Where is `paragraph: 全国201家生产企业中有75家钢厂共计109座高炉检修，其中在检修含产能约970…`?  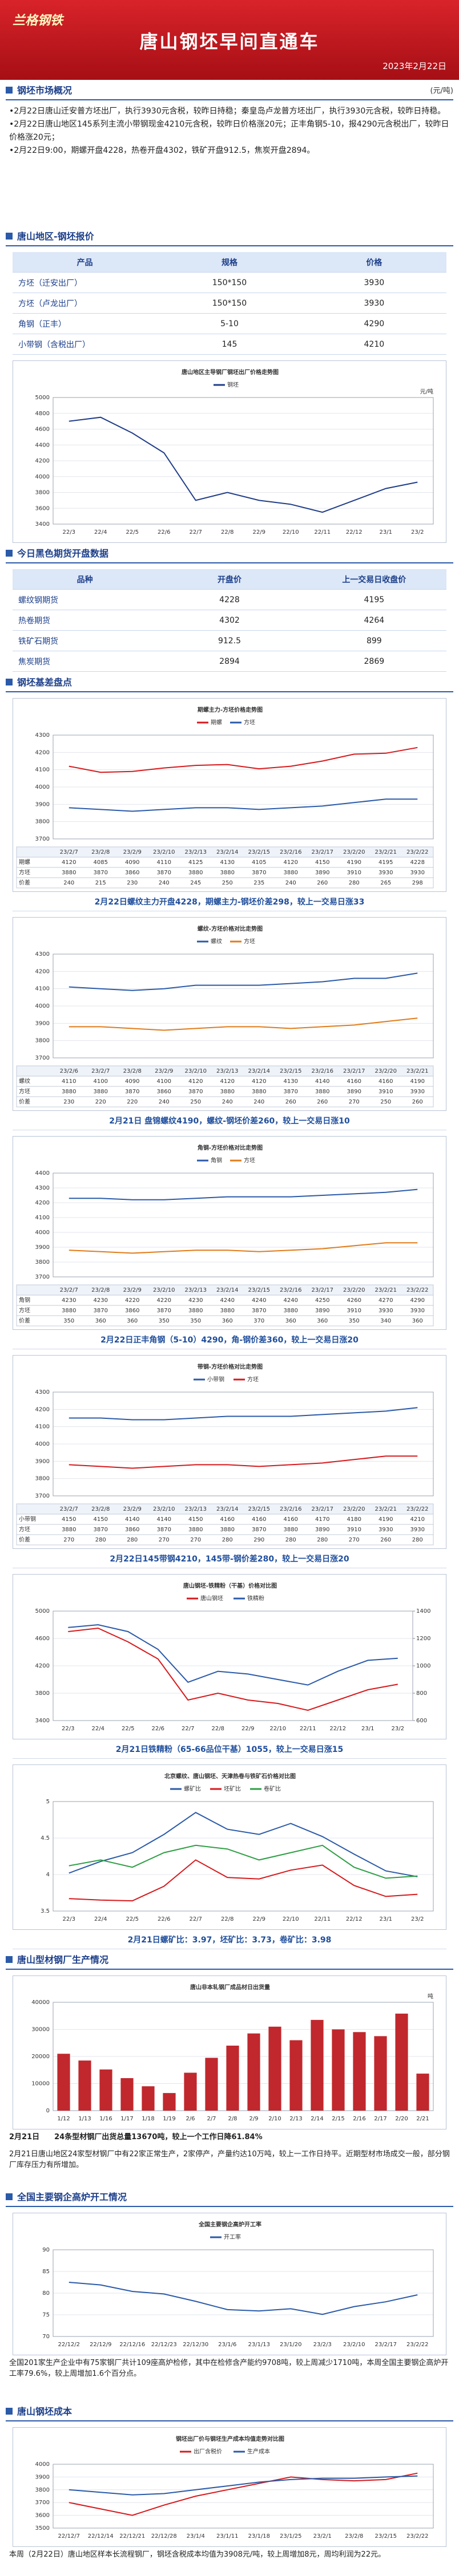
paragraph: 全国201家生产企业中有75家钢厂共计109座高炉检修，其中在检修含产能约970… is located at coordinates (229, 2368).